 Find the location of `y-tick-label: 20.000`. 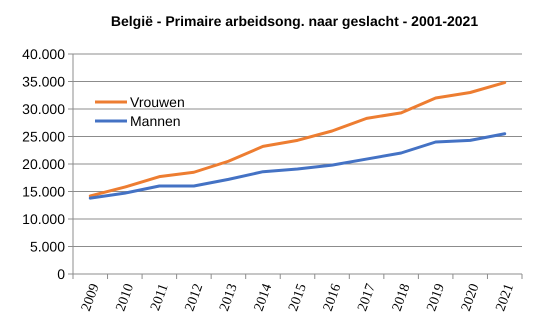

y-tick-label: 20.000 is located at coordinates (44, 164).